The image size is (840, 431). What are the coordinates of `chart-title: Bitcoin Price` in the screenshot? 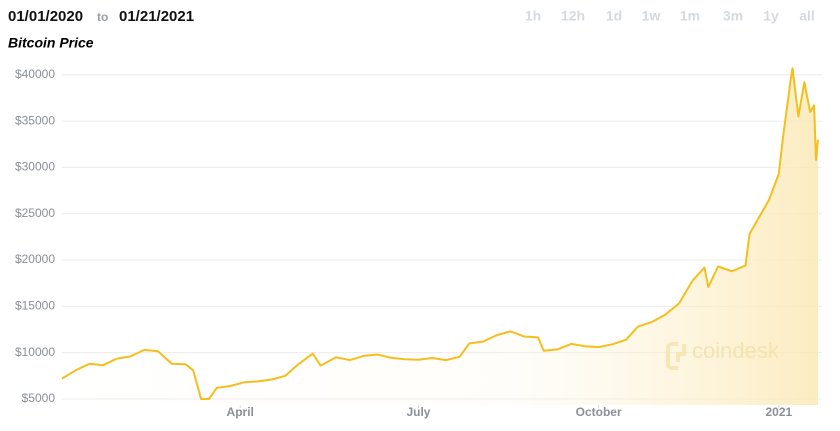 It's located at (51, 43).